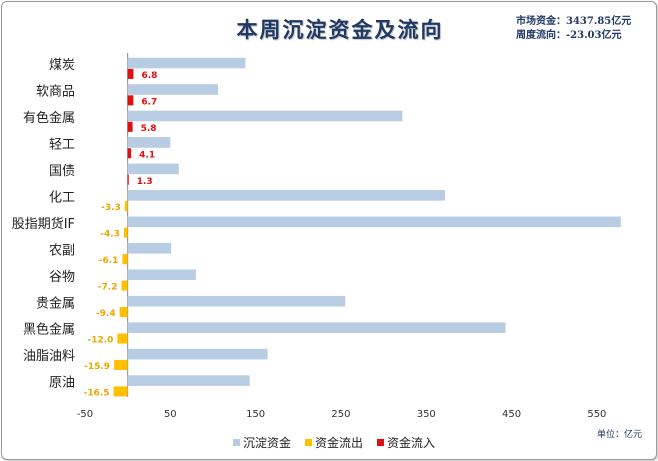  What do you see at coordinates (267, 443) in the screenshot?
I see `legend-label-settled: 沉淀资金` at bounding box center [267, 443].